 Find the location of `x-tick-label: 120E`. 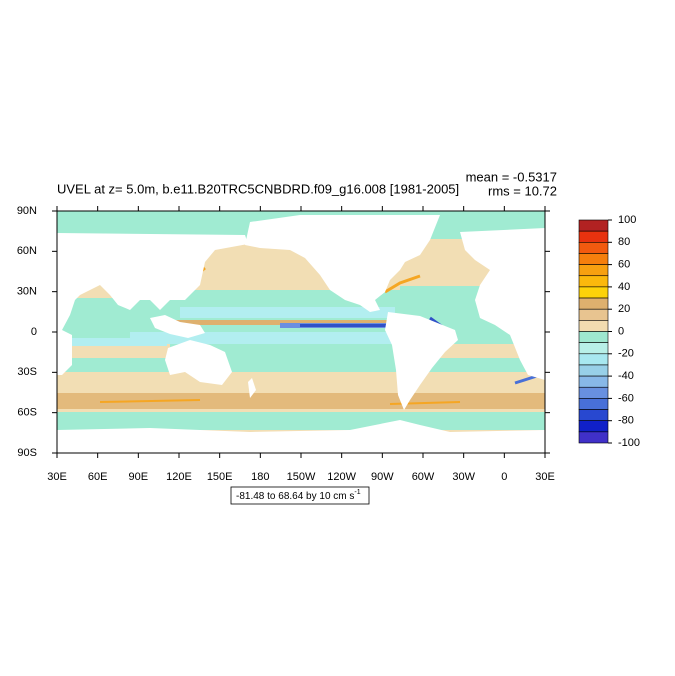

x-tick-label: 120E is located at coordinates (179, 477).